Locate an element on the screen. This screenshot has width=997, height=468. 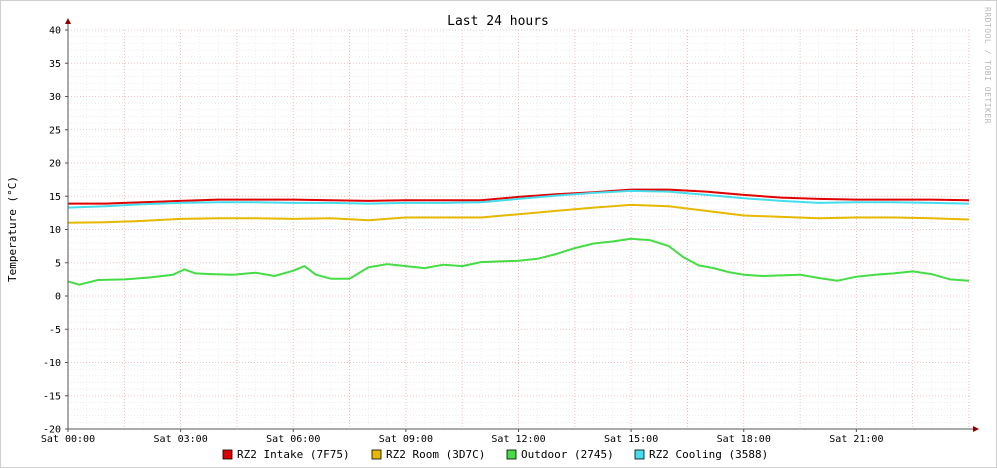
y-tick-label: 0 is located at coordinates (58, 297).